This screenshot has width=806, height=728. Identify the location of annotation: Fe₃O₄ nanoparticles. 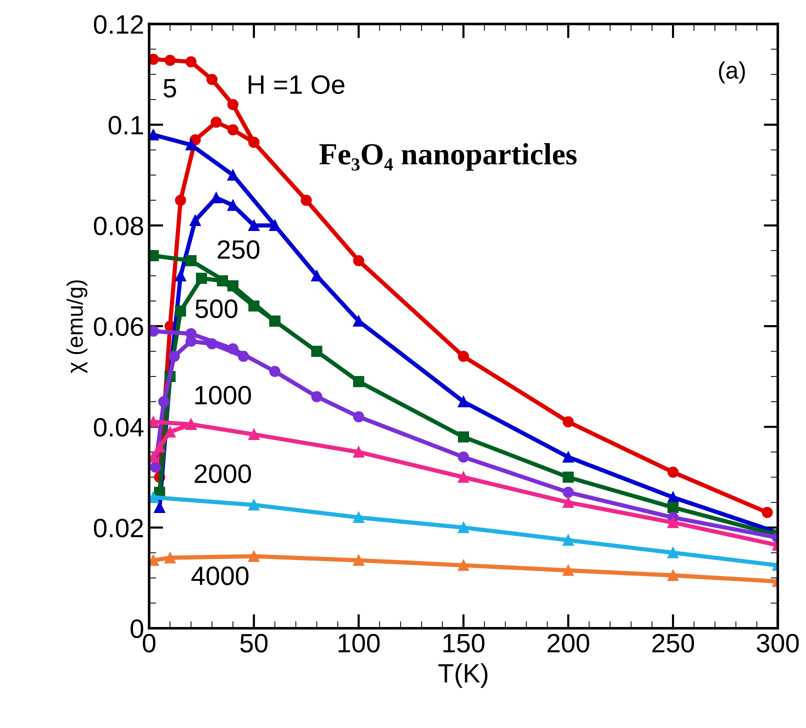
(448, 157).